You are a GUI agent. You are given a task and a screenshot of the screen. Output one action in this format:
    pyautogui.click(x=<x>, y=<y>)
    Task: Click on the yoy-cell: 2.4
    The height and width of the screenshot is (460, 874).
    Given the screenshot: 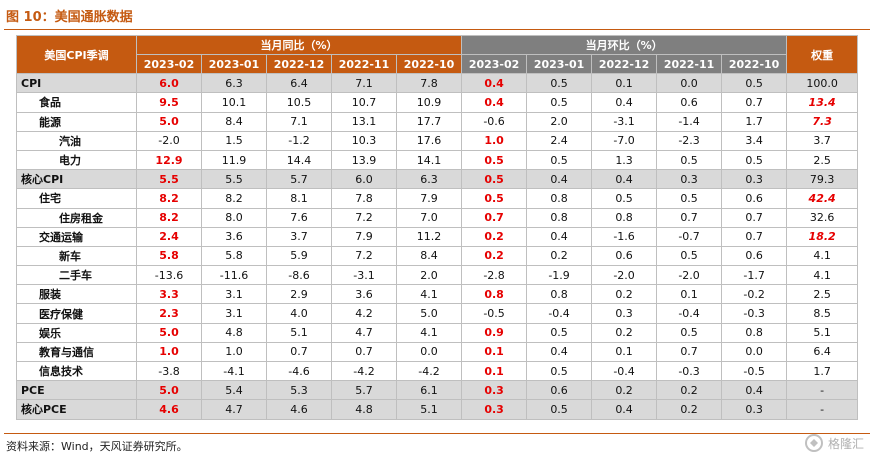 What is the action you would take?
    pyautogui.click(x=169, y=236)
    